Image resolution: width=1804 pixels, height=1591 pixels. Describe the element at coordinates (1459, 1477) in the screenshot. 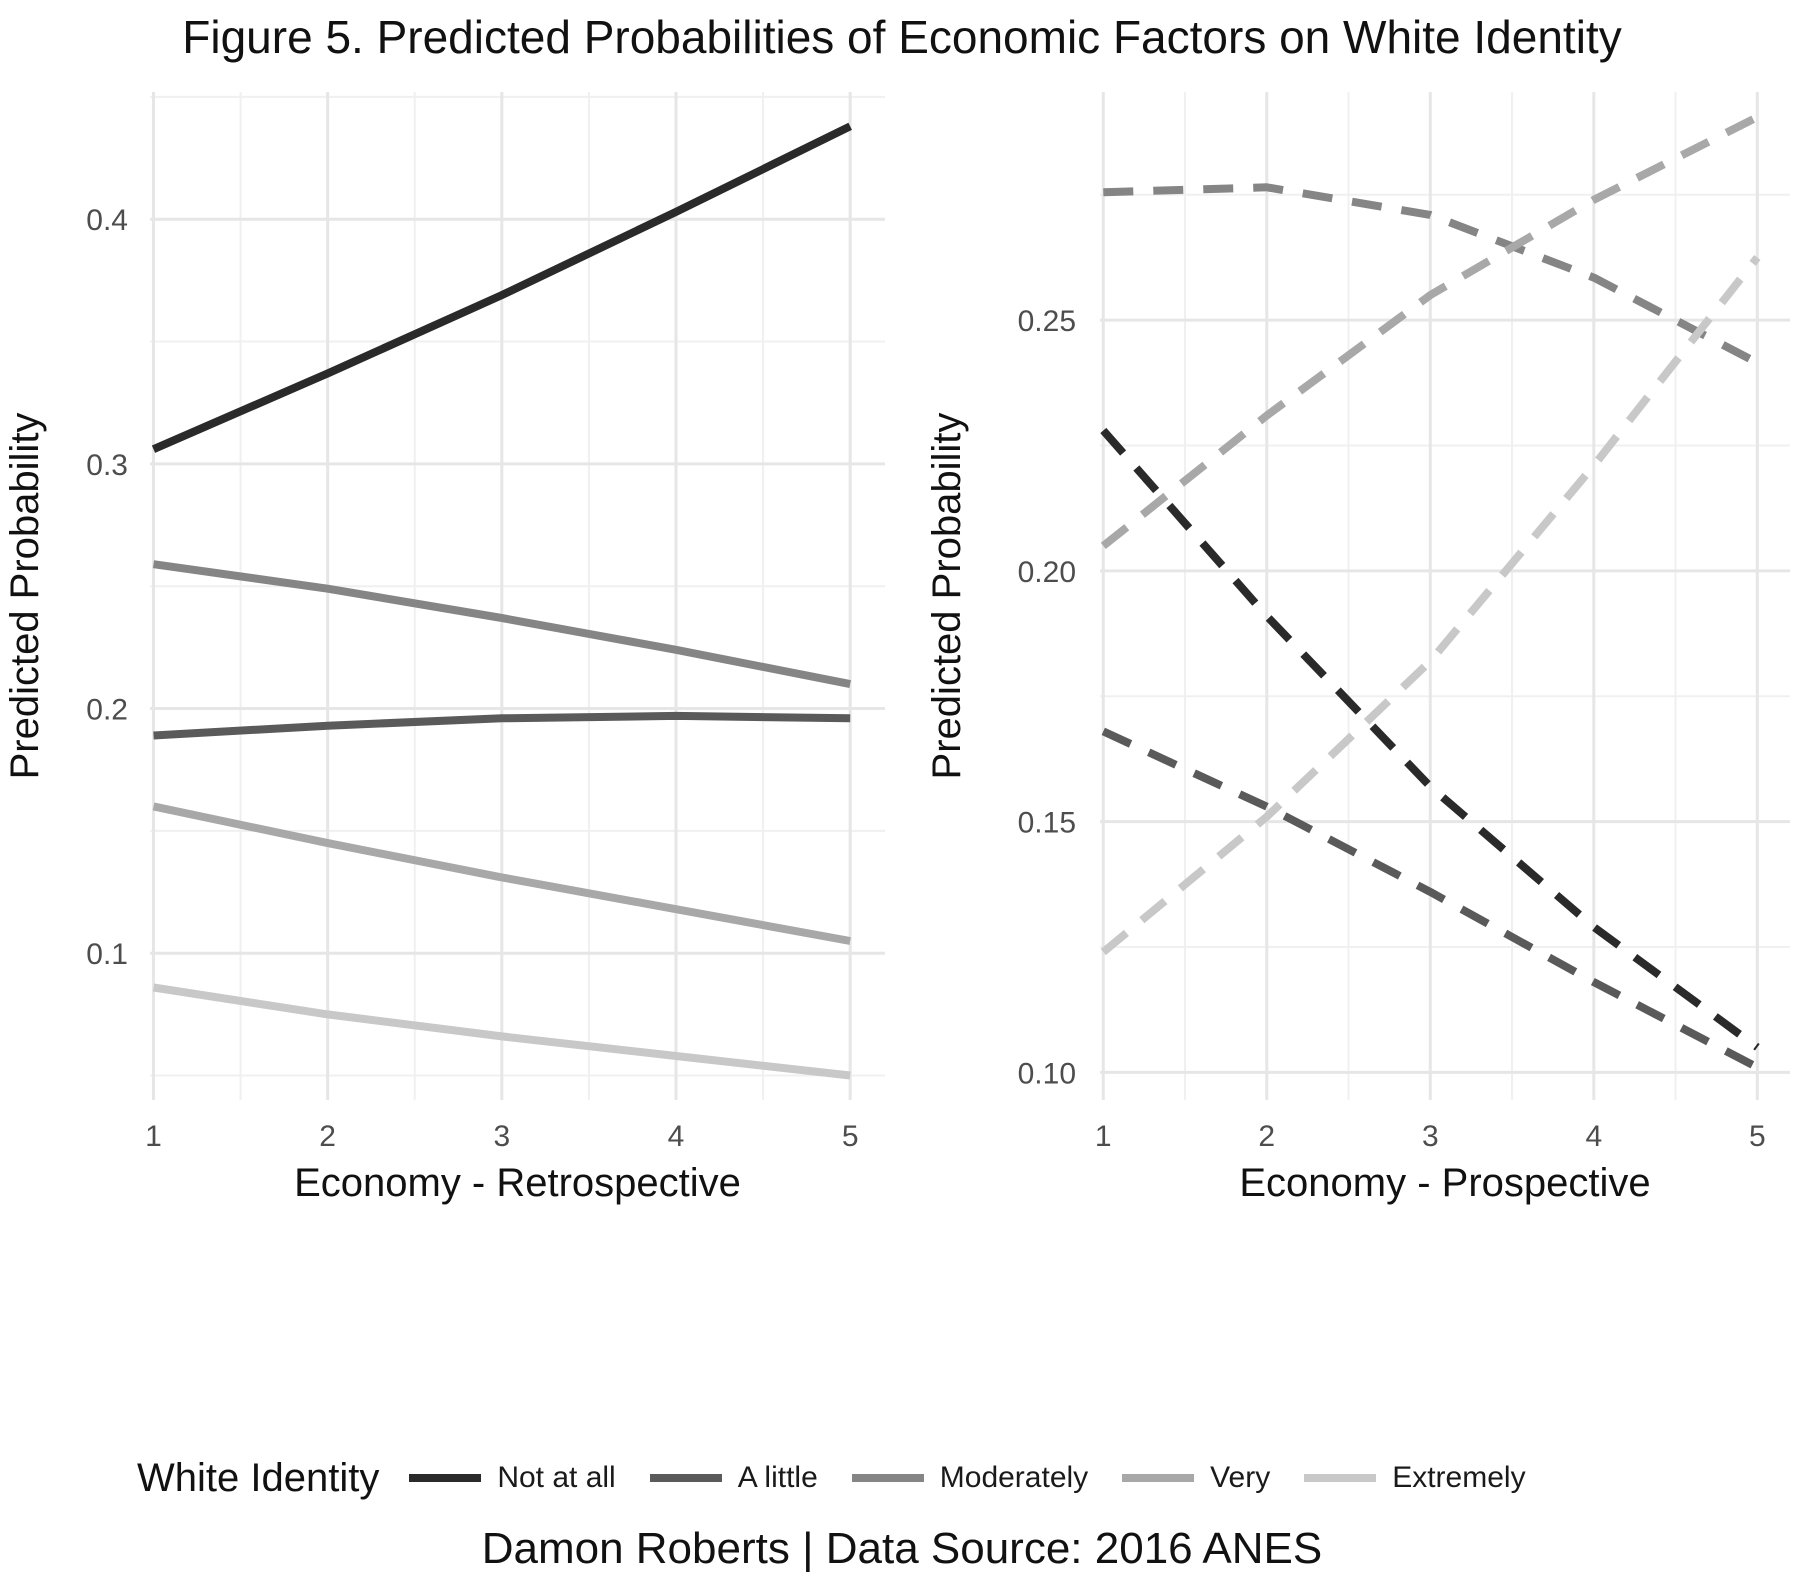

I see `legend-label: Extremely` at that location.